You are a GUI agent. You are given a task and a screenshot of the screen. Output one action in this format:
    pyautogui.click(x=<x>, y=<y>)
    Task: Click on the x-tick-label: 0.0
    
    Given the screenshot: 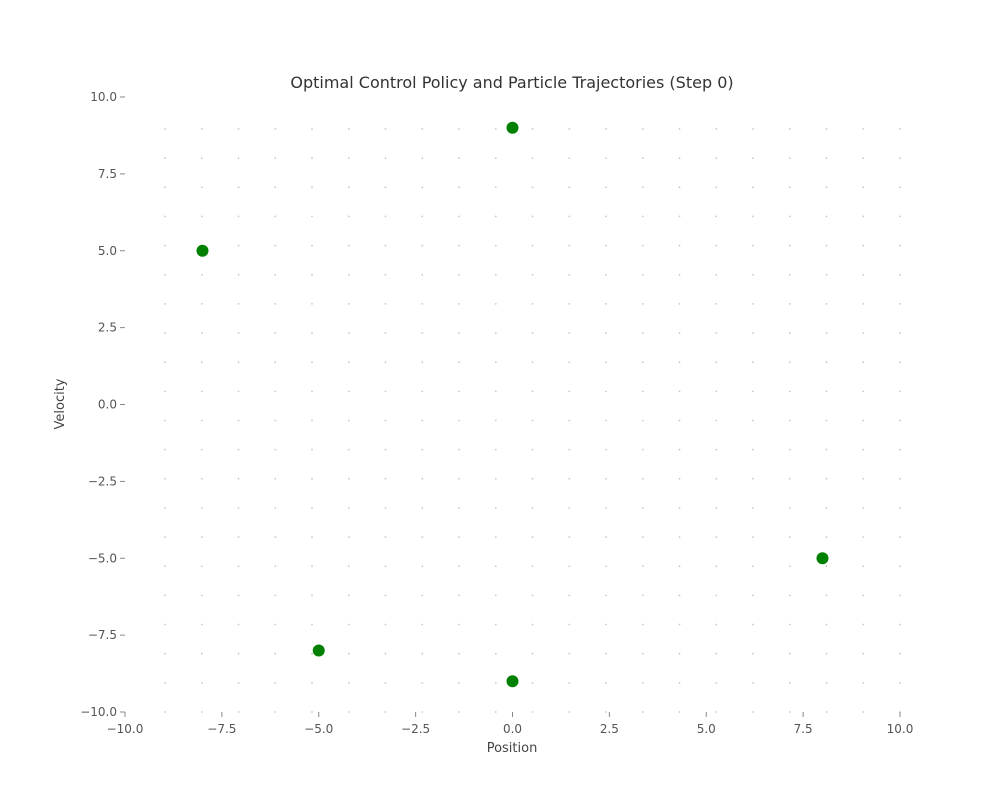 What is the action you would take?
    pyautogui.click(x=512, y=729)
    